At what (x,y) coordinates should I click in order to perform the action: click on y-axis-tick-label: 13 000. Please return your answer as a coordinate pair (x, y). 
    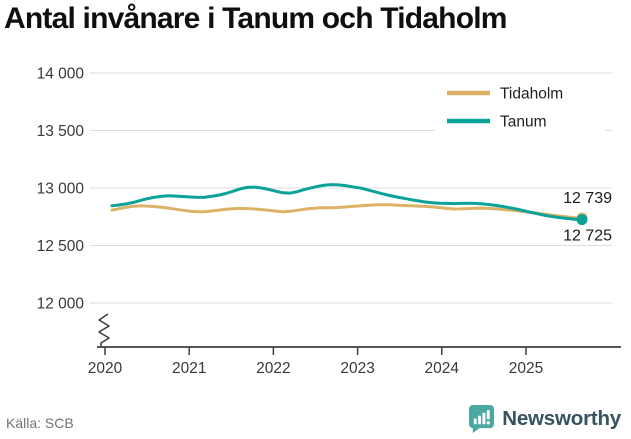
    Looking at the image, I should click on (61, 189).